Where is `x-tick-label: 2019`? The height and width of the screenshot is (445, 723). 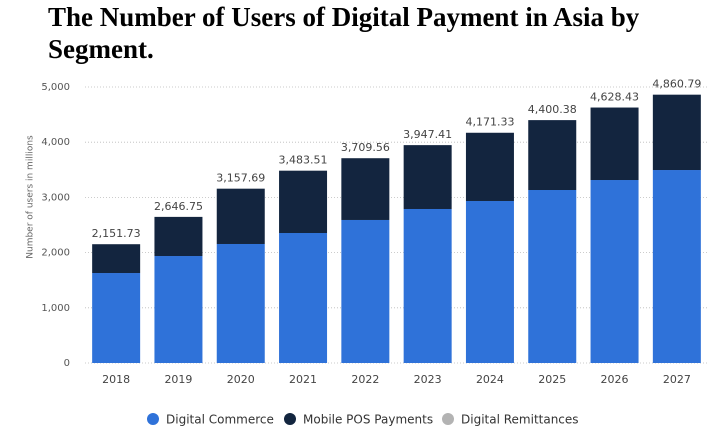 x-tick-label: 2019 is located at coordinates (178, 379).